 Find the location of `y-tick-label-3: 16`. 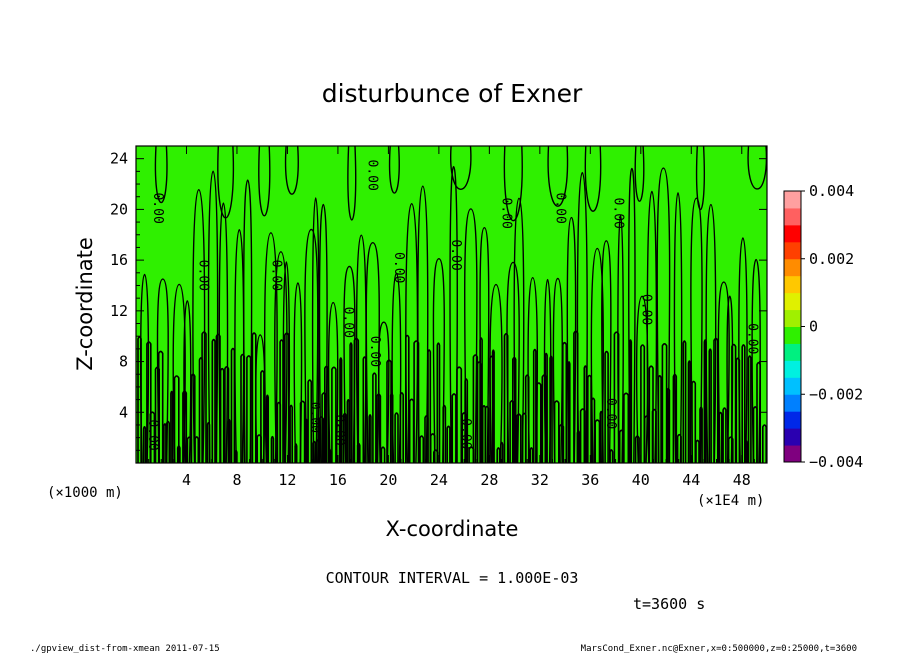

y-tick-label-3: 16 is located at coordinates (119, 260).